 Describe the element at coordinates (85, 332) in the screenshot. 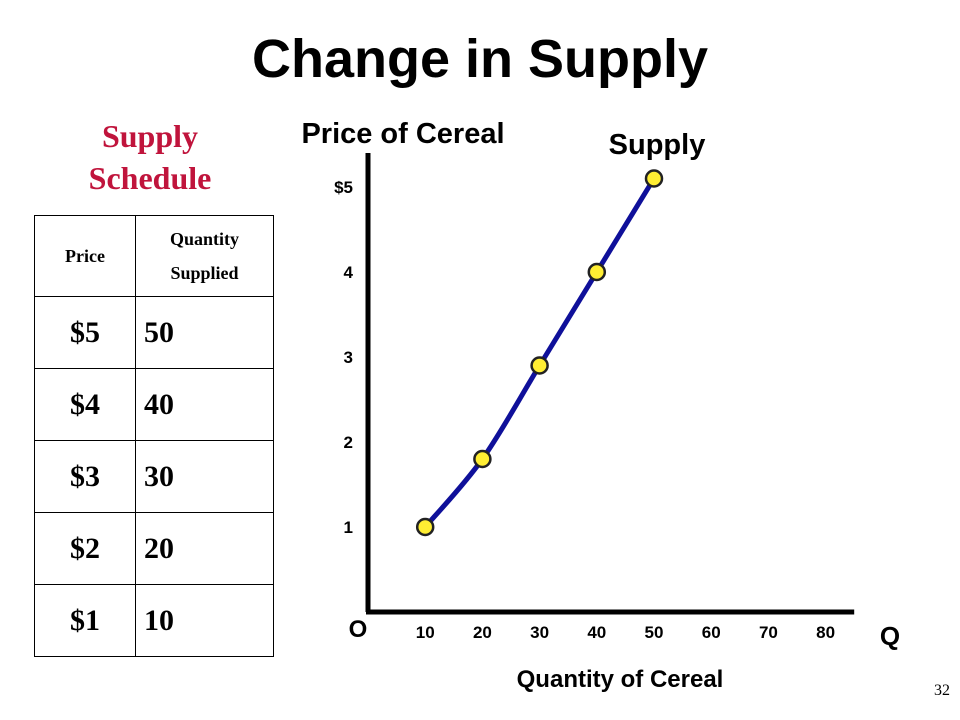

I see `price-cell: $5` at that location.